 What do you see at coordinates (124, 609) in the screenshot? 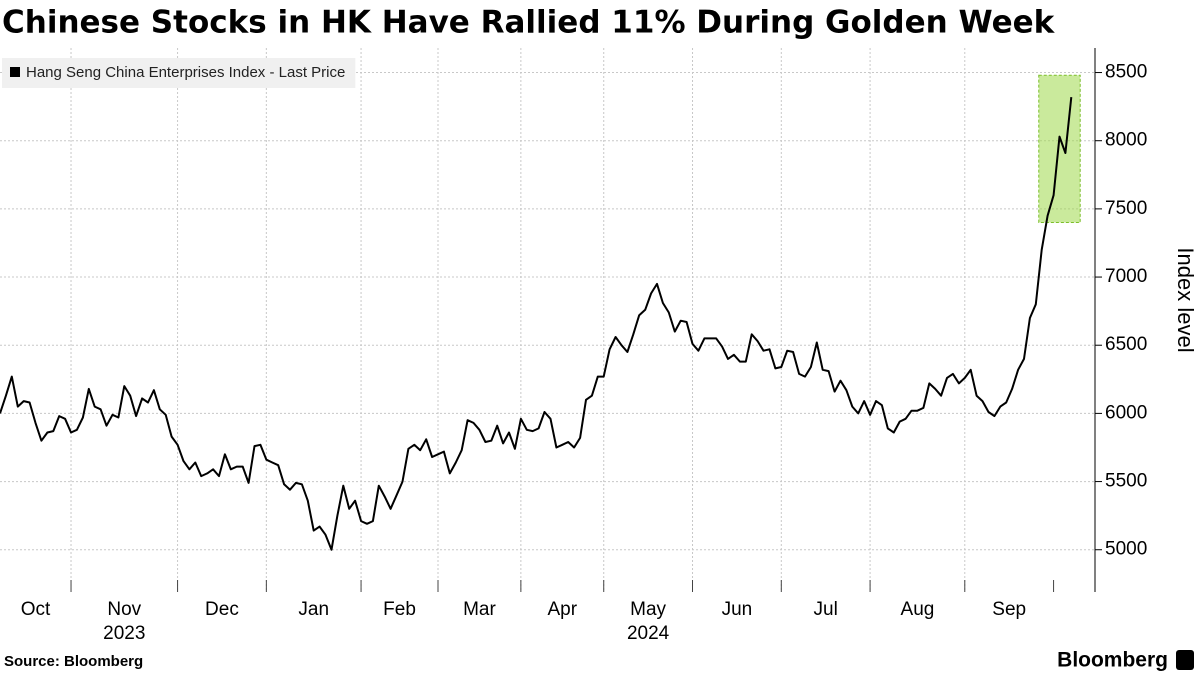
I see `x-tick-label: Nov` at bounding box center [124, 609].